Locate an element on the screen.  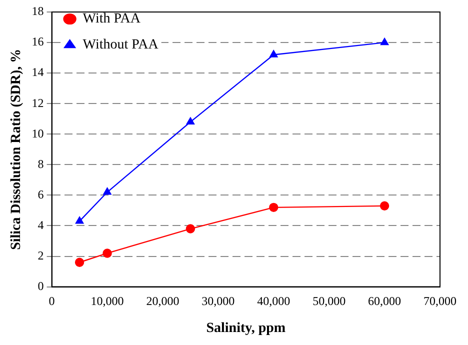
y-tick-label: 16 is located at coordinates (38, 41).